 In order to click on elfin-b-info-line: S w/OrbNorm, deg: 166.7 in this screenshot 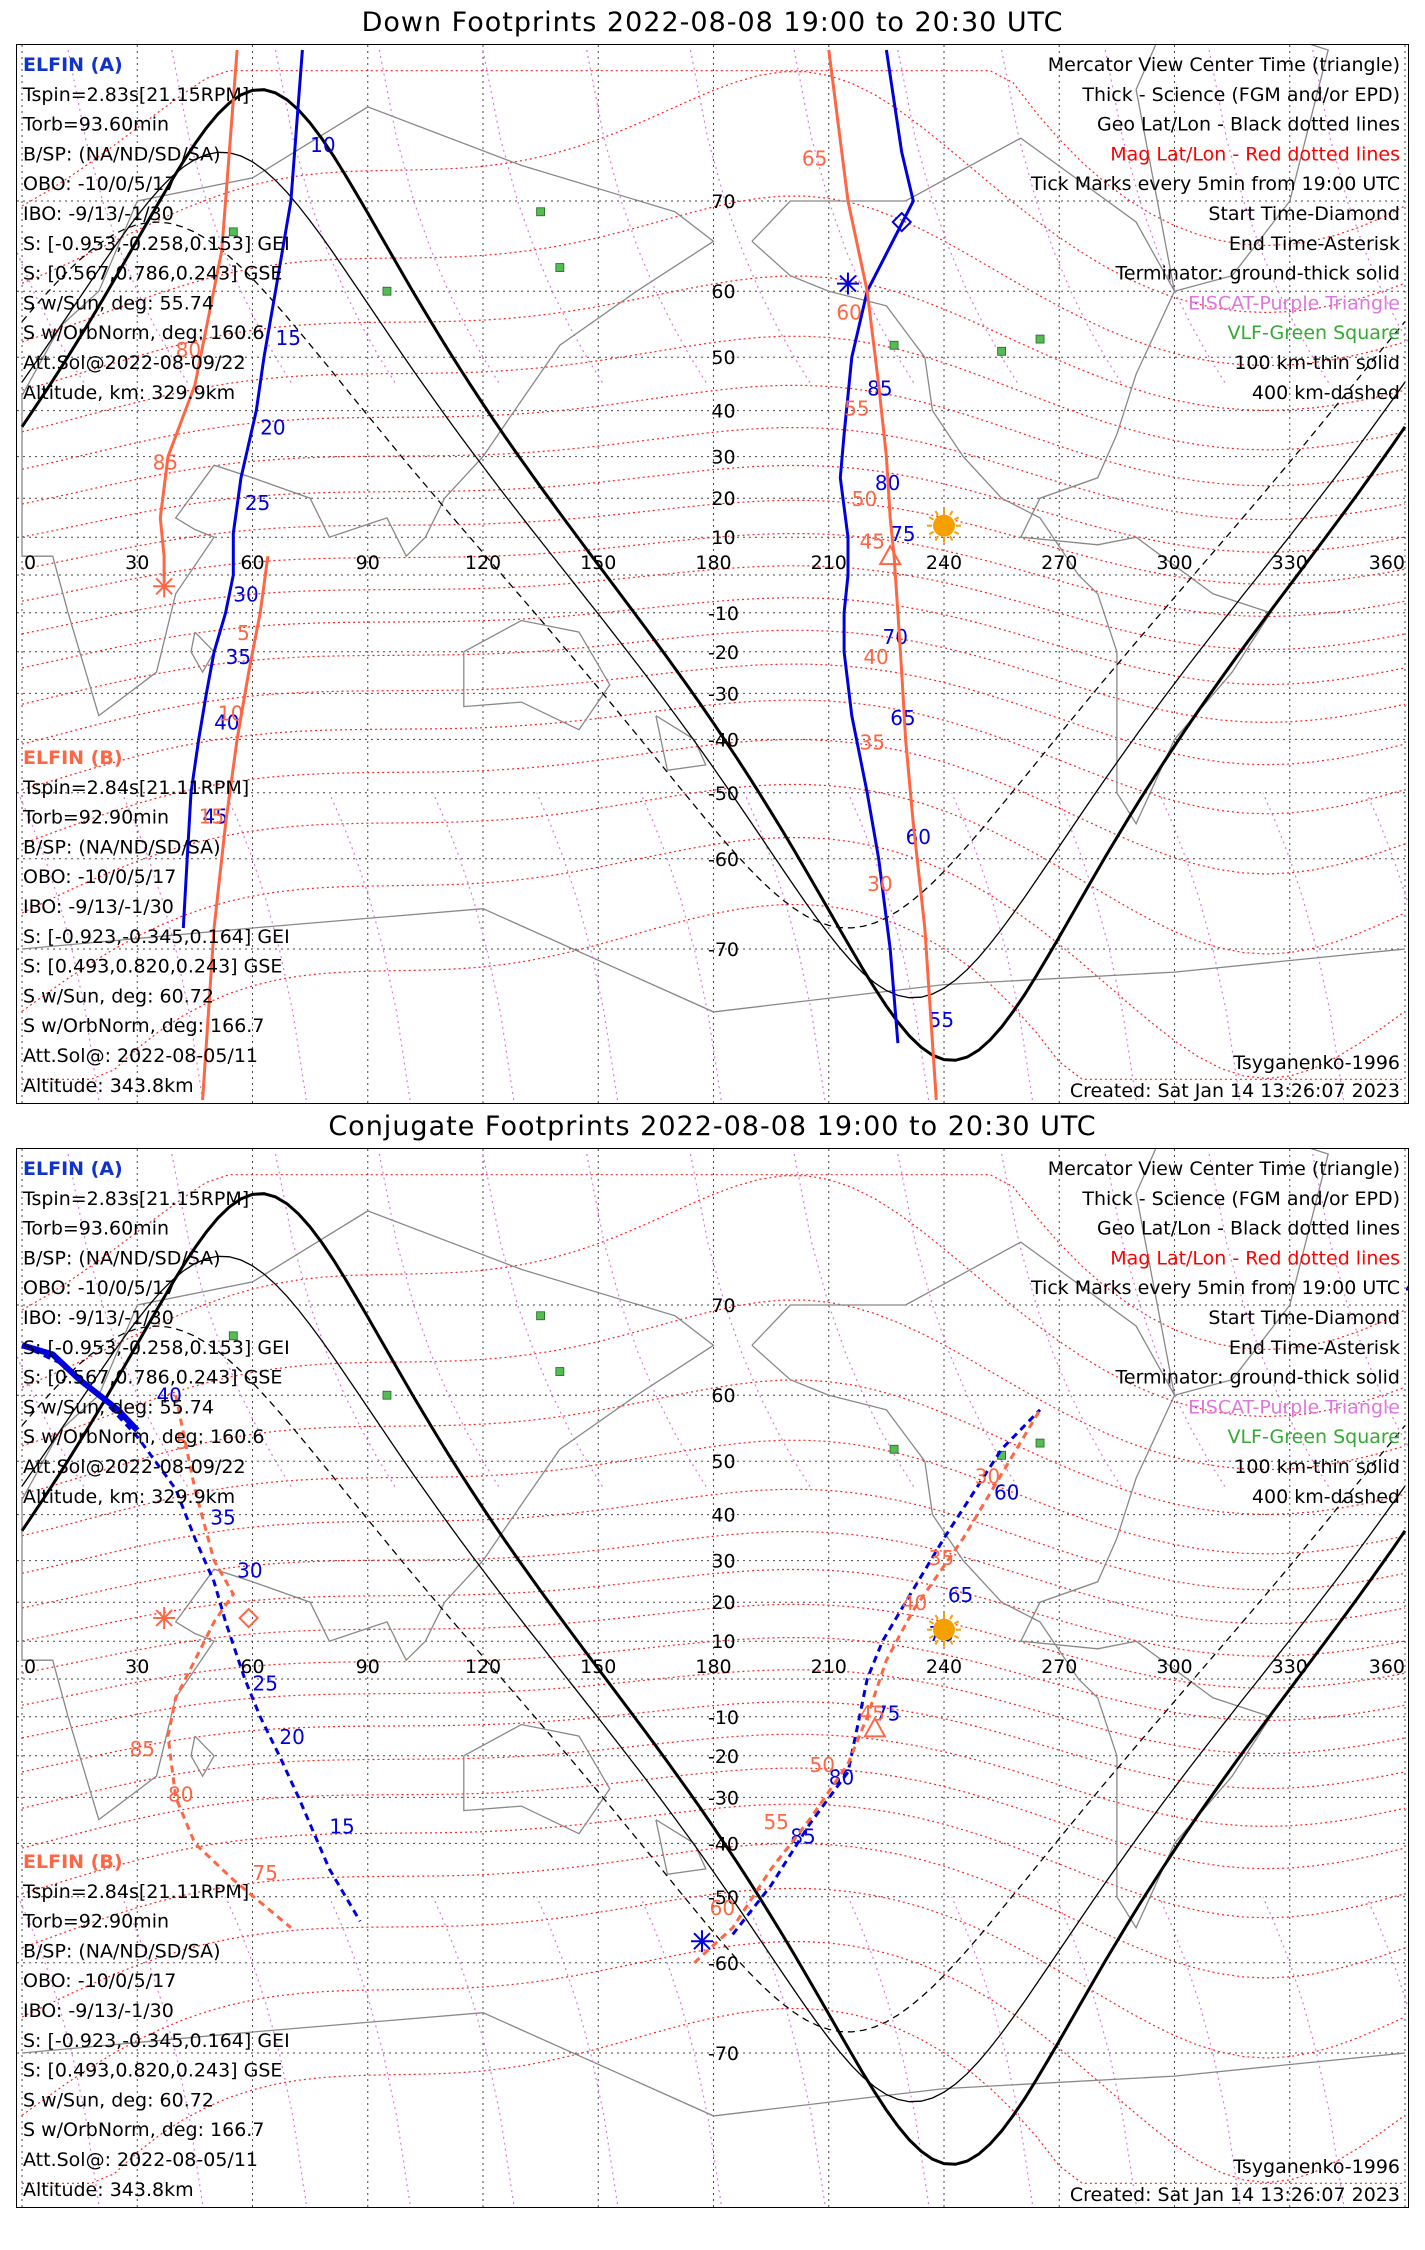, I will do `click(143, 1026)`.